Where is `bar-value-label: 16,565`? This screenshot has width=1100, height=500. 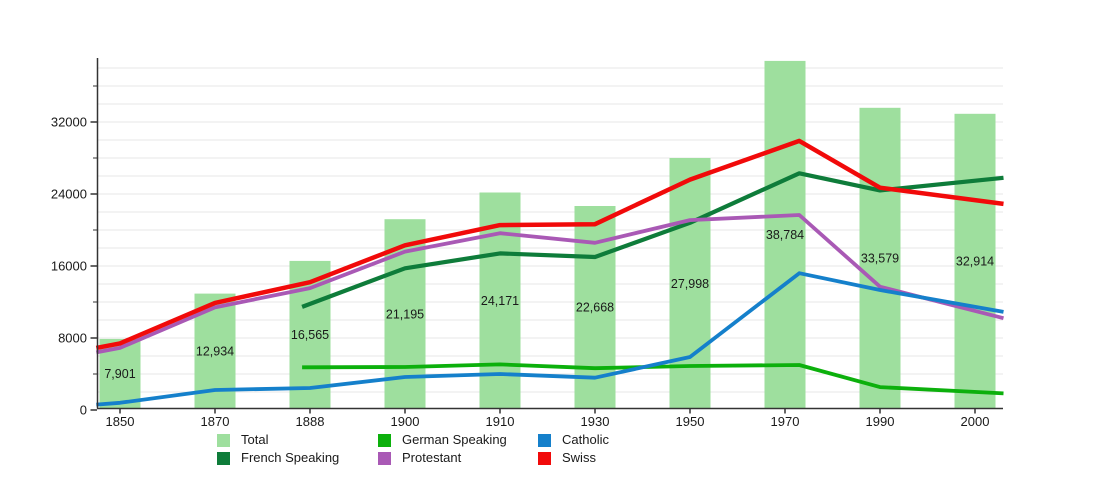 bar-value-label: 16,565 is located at coordinates (310, 335).